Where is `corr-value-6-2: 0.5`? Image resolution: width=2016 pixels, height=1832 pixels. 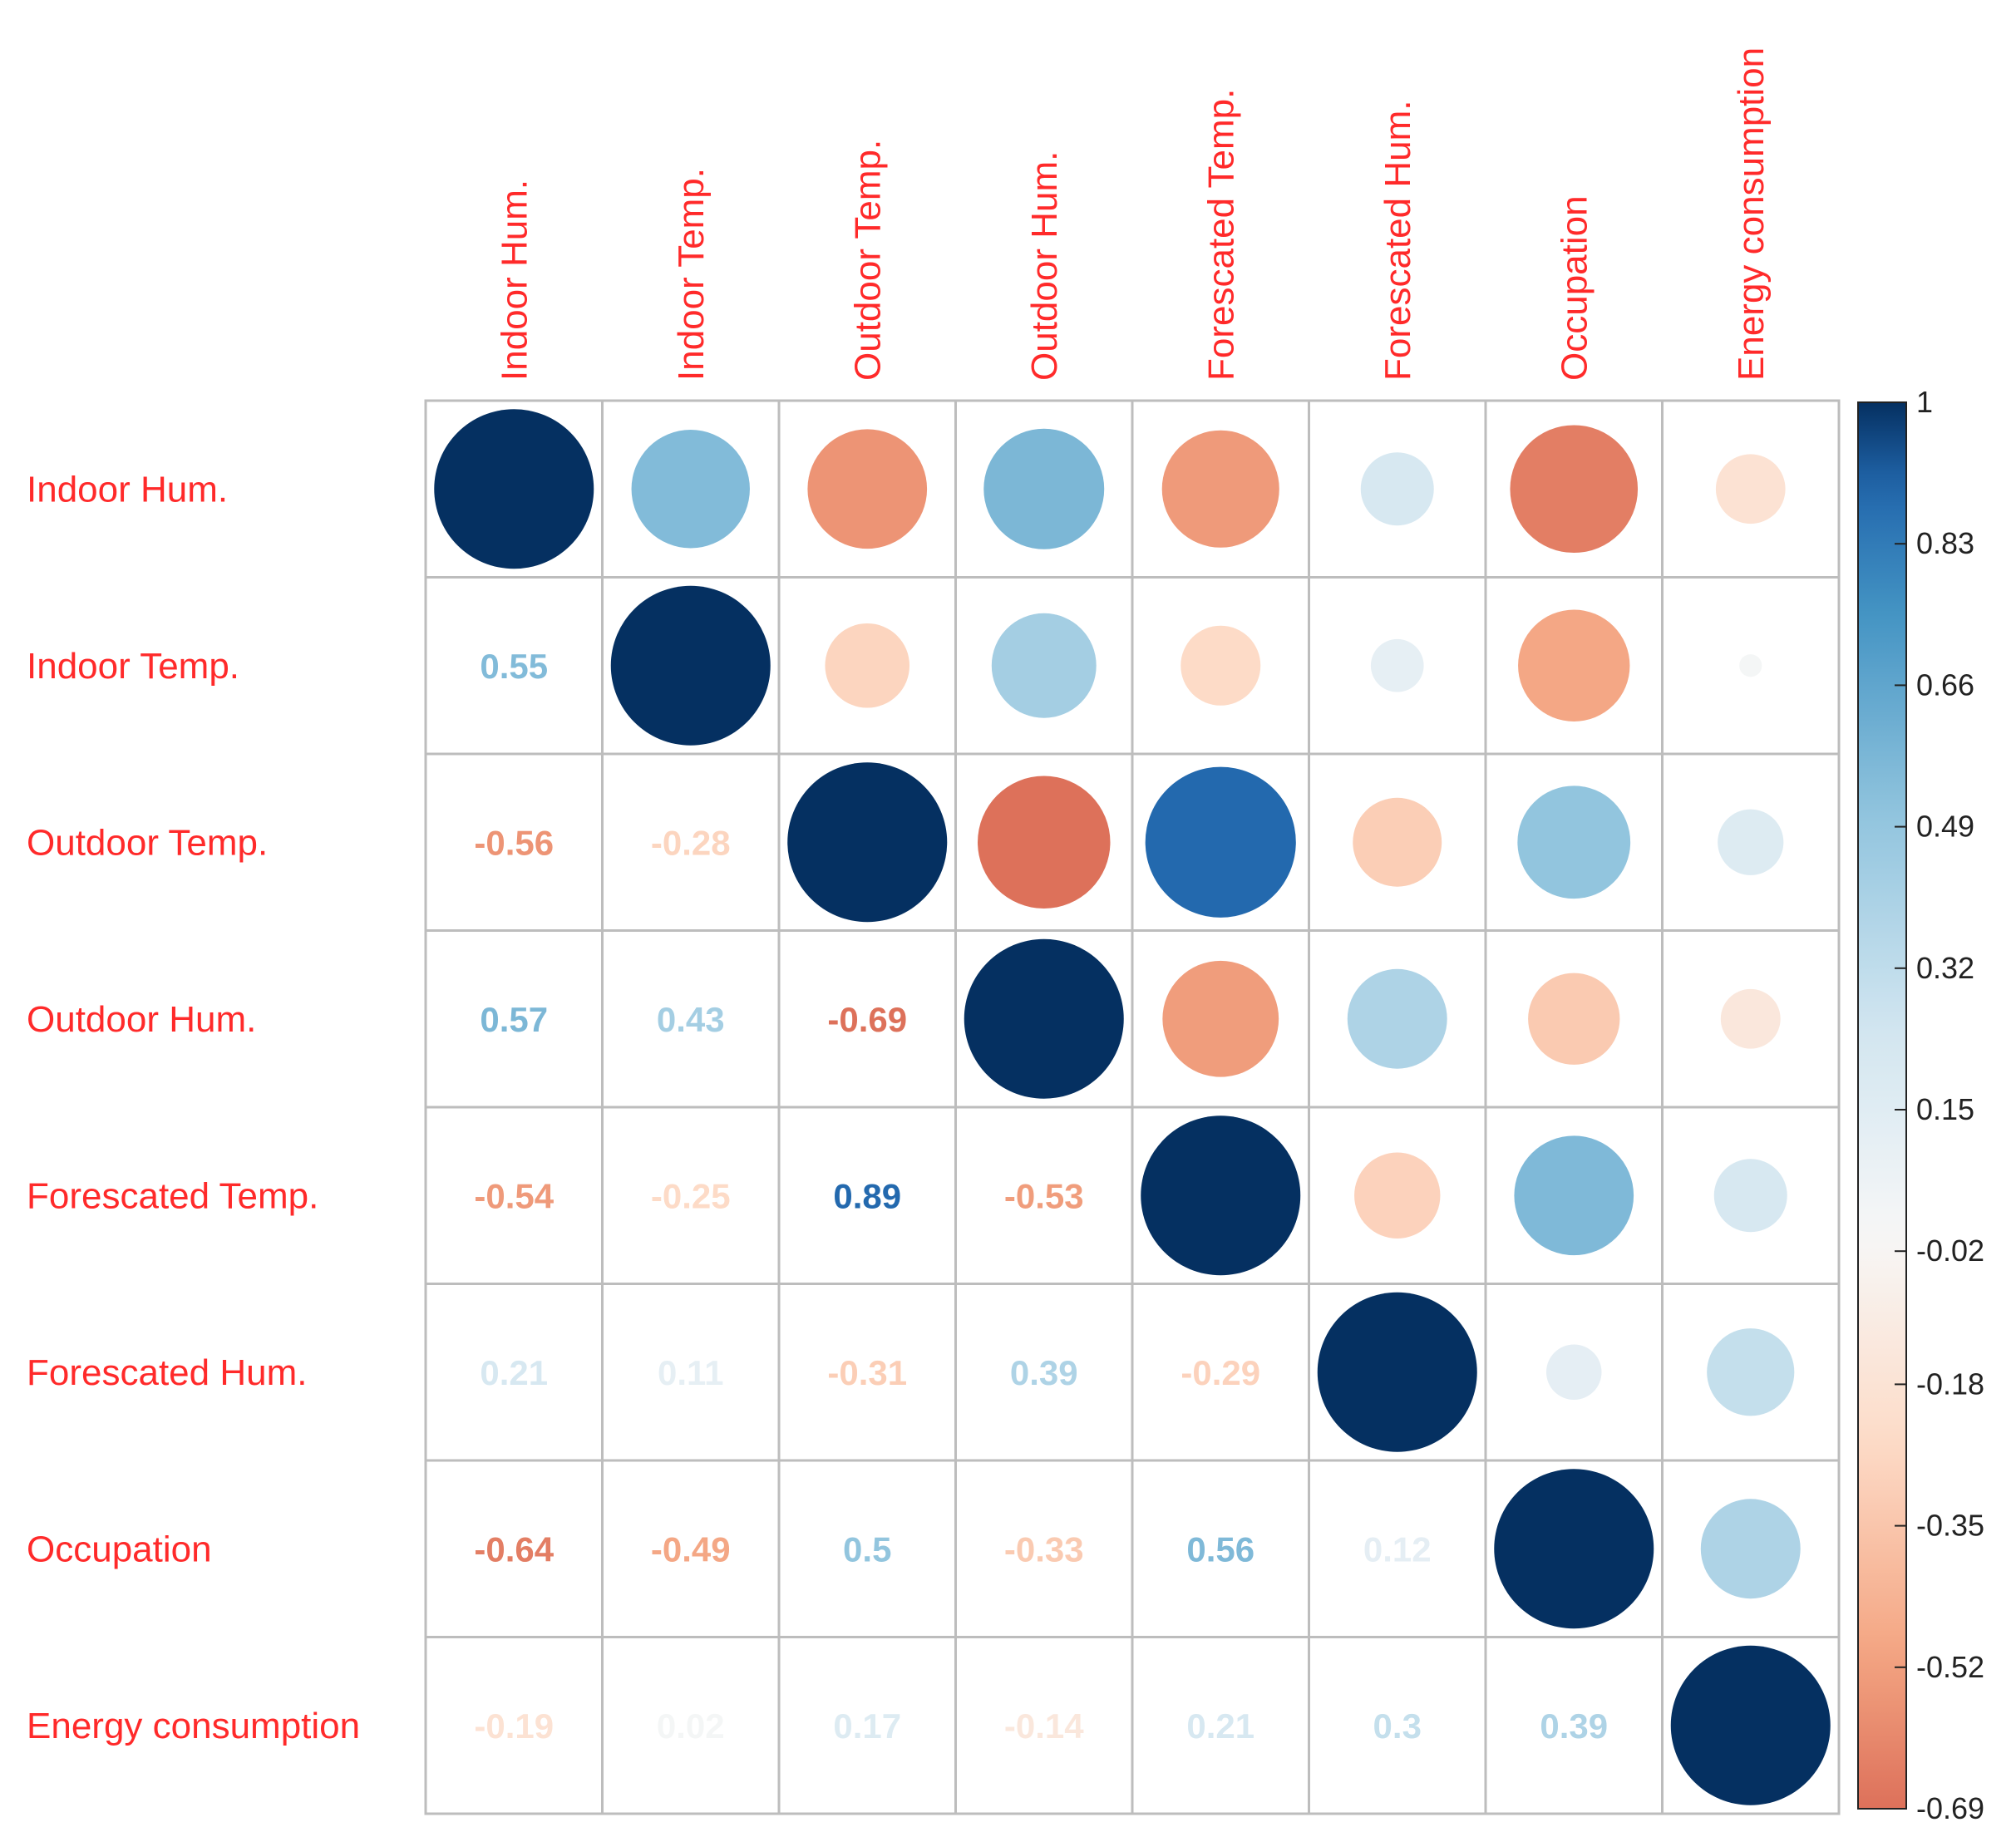 corr-value-6-2: 0.5 is located at coordinates (867, 1549).